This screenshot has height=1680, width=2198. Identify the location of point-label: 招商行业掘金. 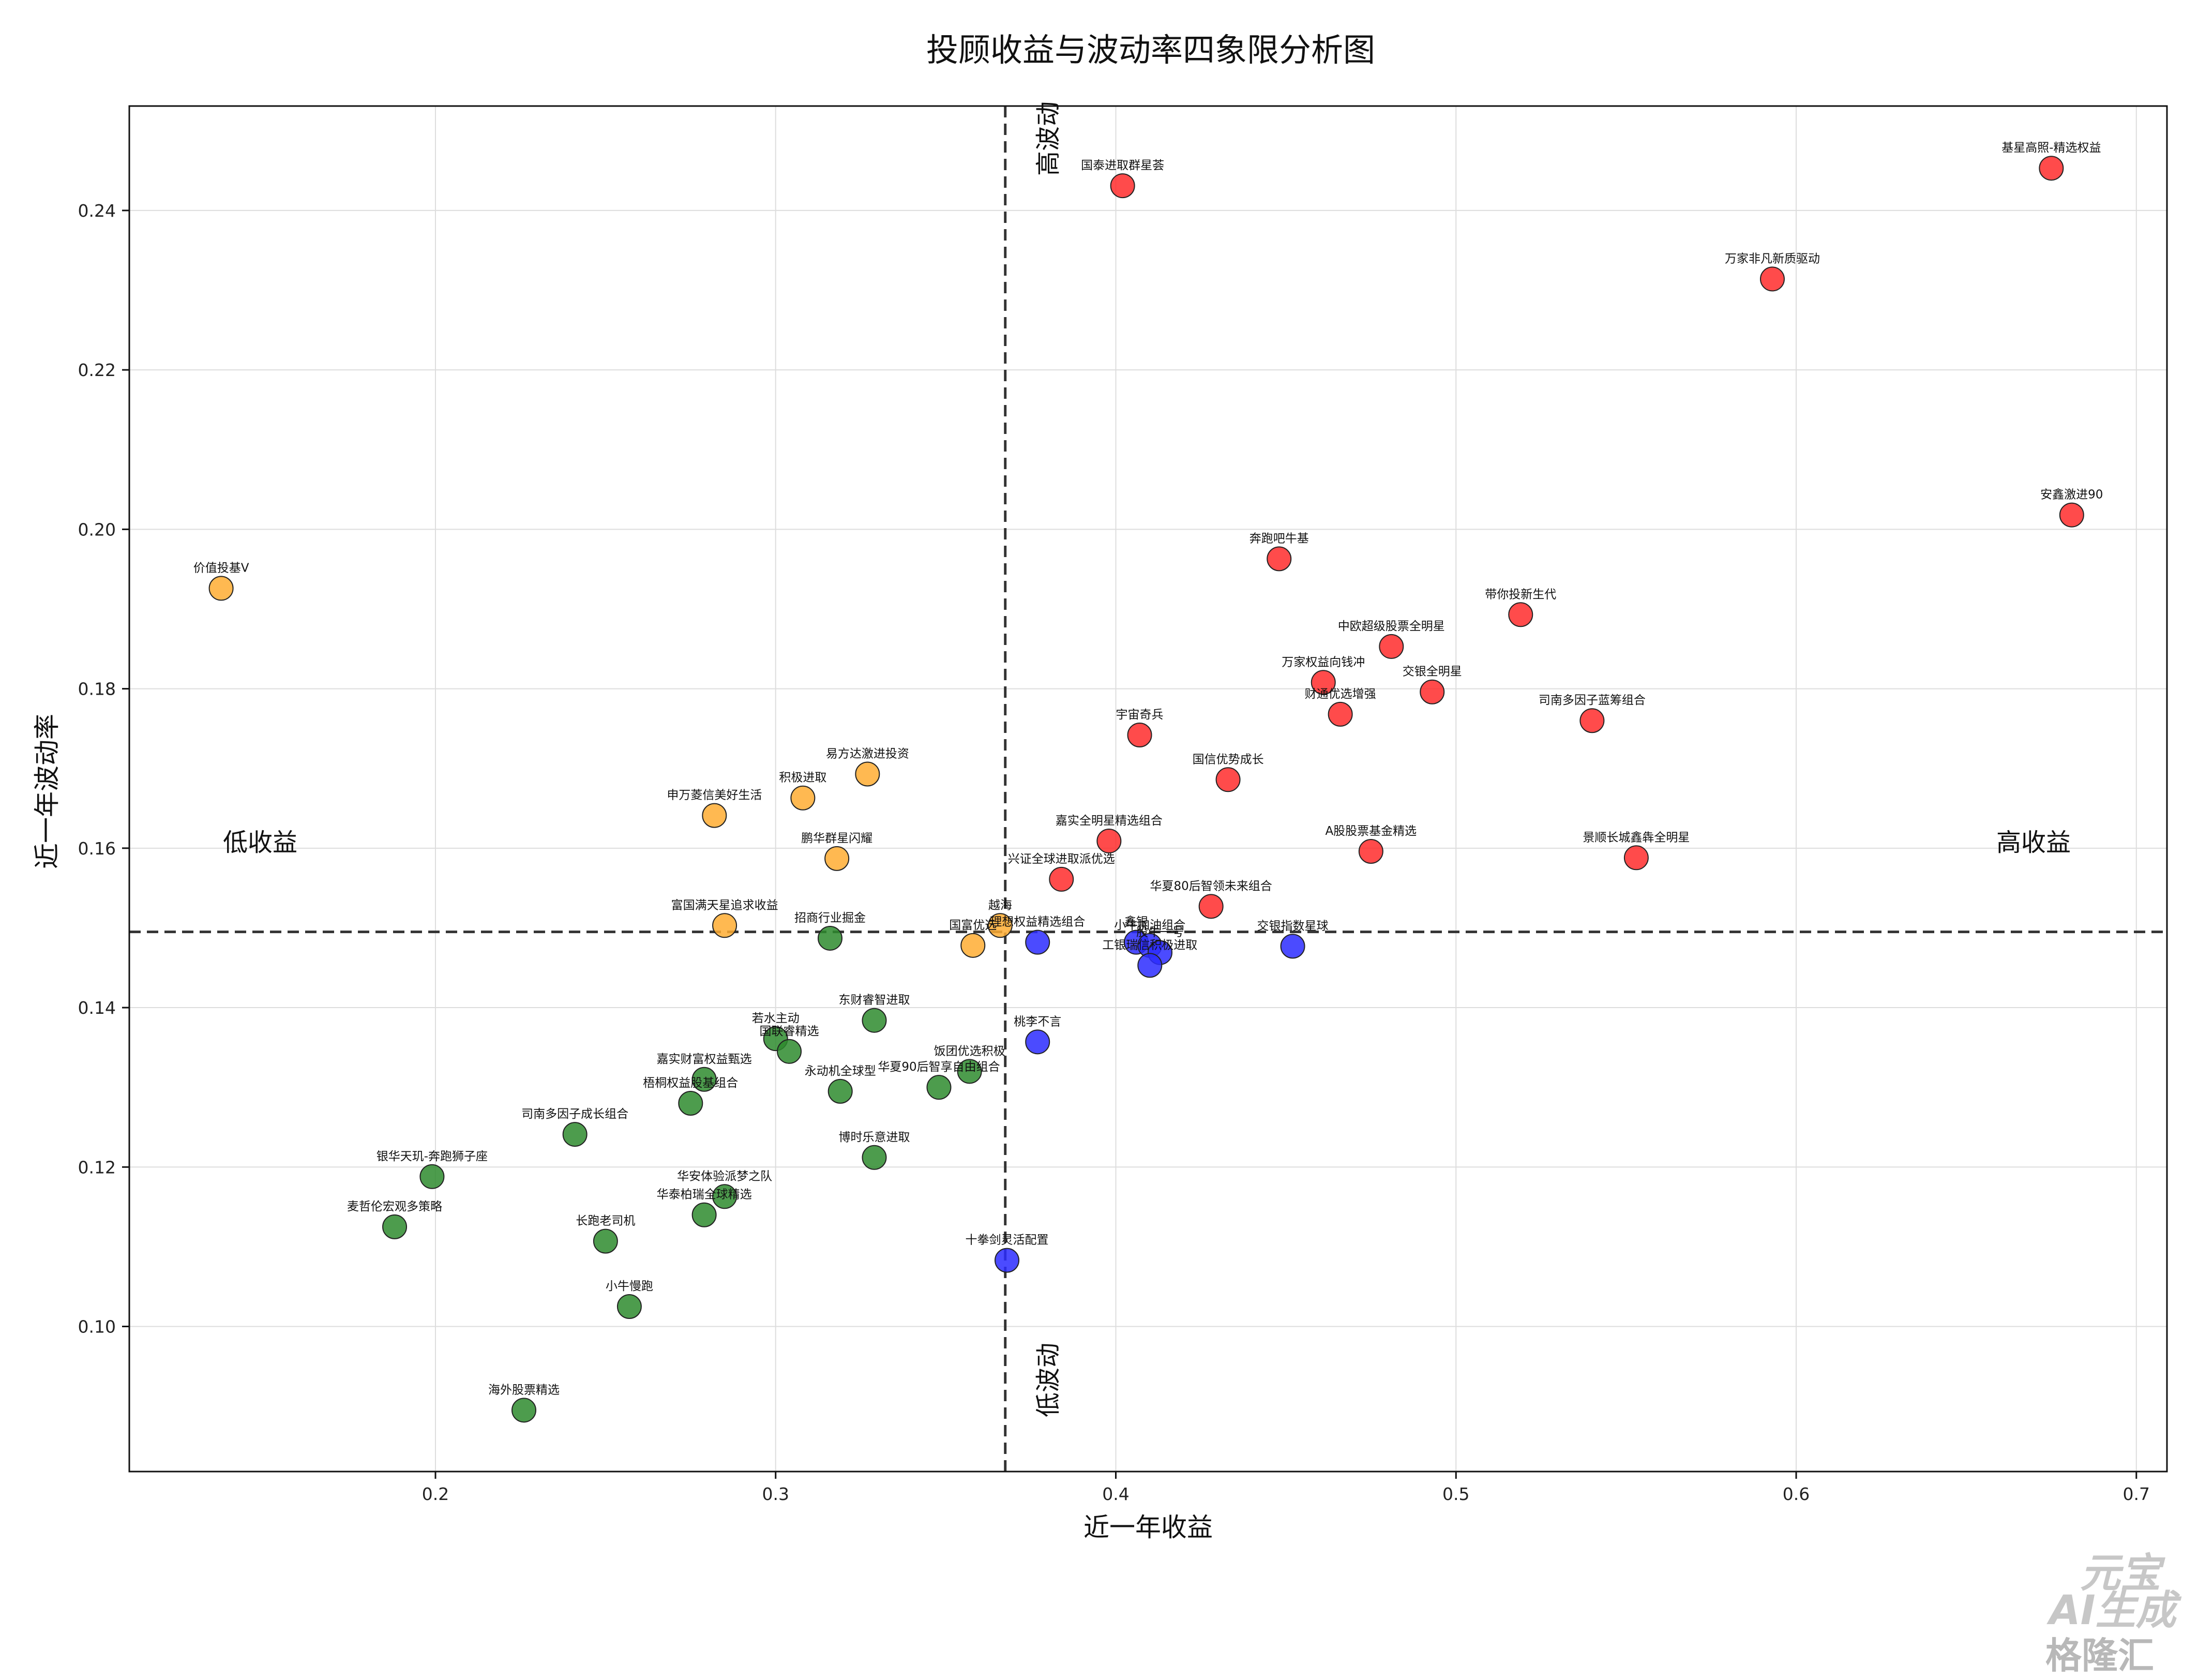
(830, 918).